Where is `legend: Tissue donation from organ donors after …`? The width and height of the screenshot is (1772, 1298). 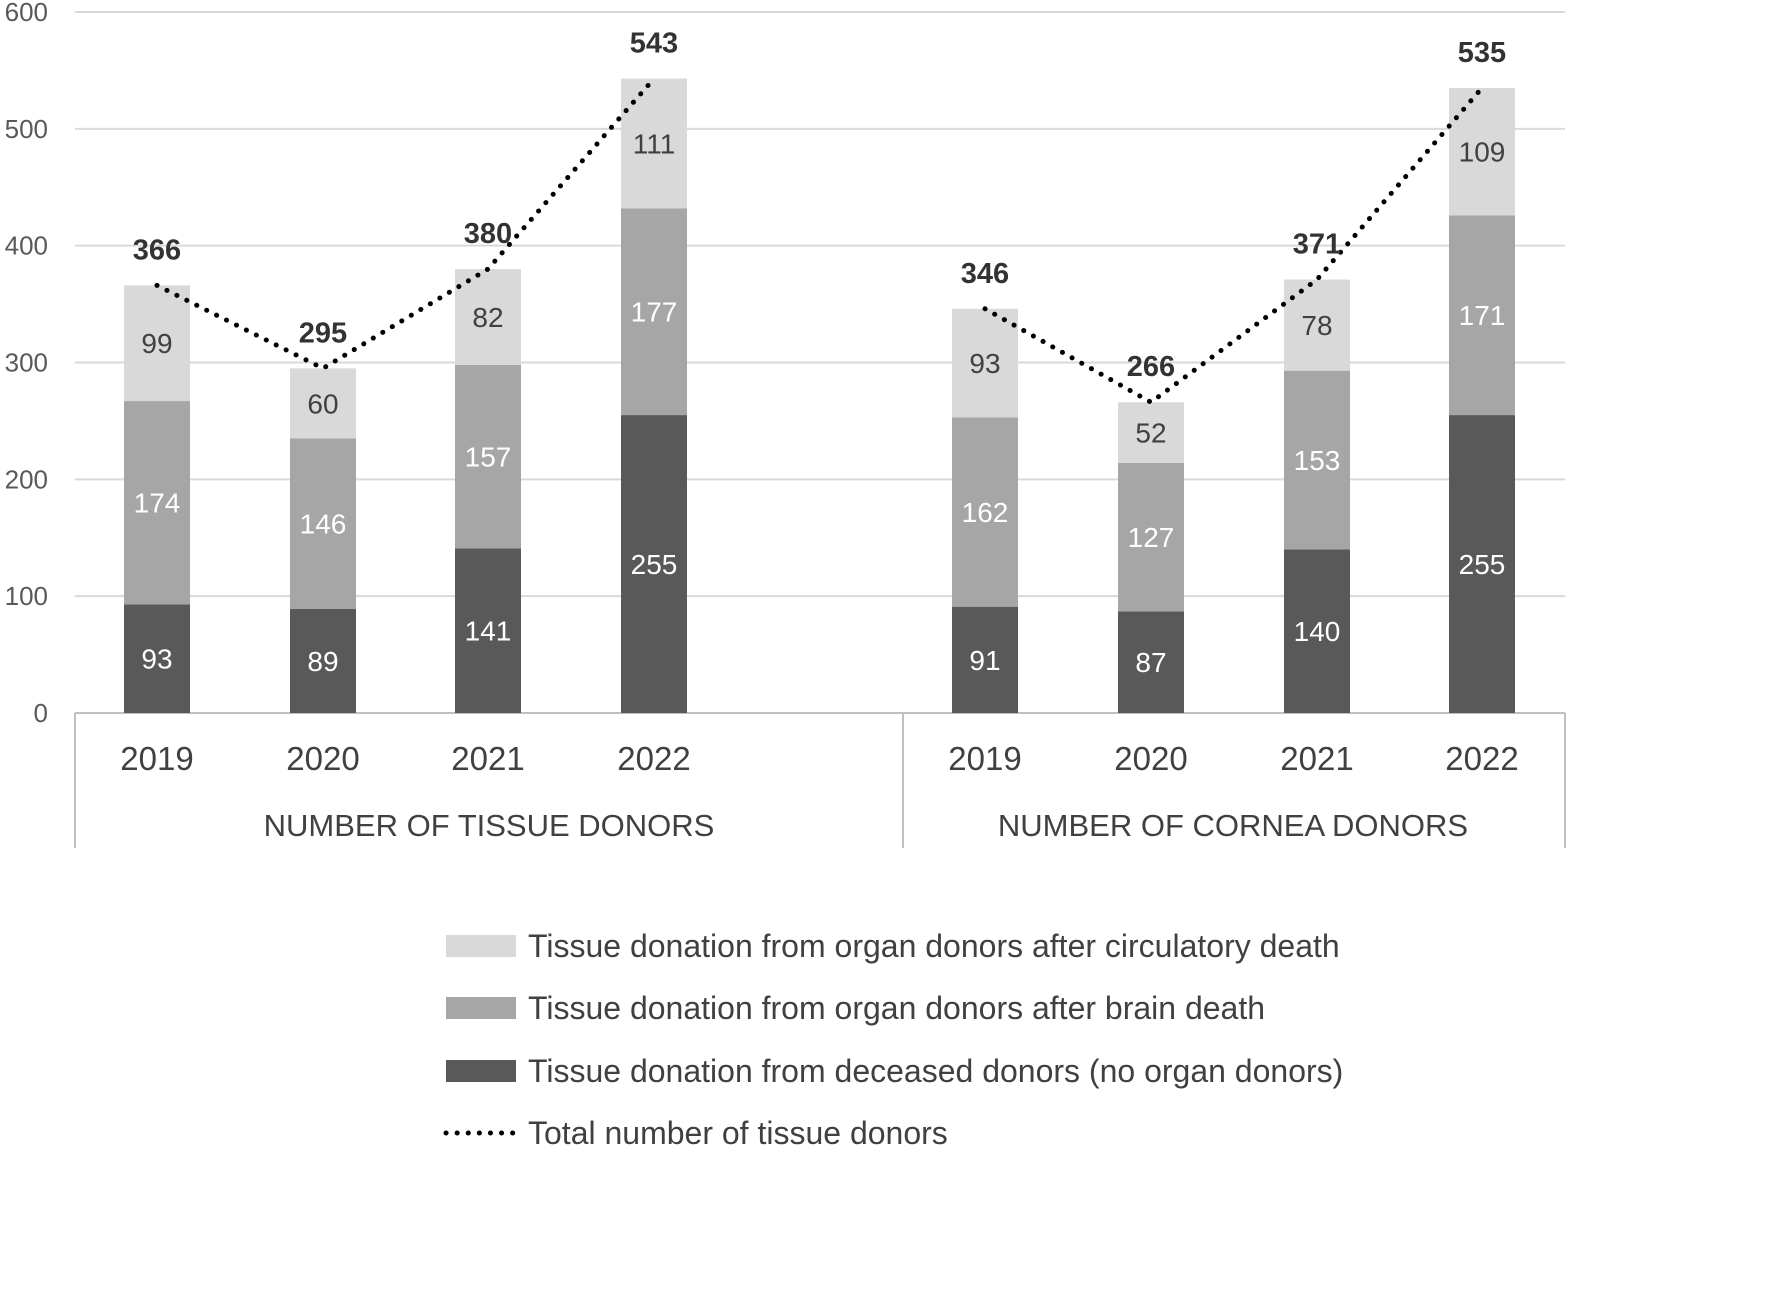 legend: Tissue donation from organ donors after … is located at coordinates (893, 1039).